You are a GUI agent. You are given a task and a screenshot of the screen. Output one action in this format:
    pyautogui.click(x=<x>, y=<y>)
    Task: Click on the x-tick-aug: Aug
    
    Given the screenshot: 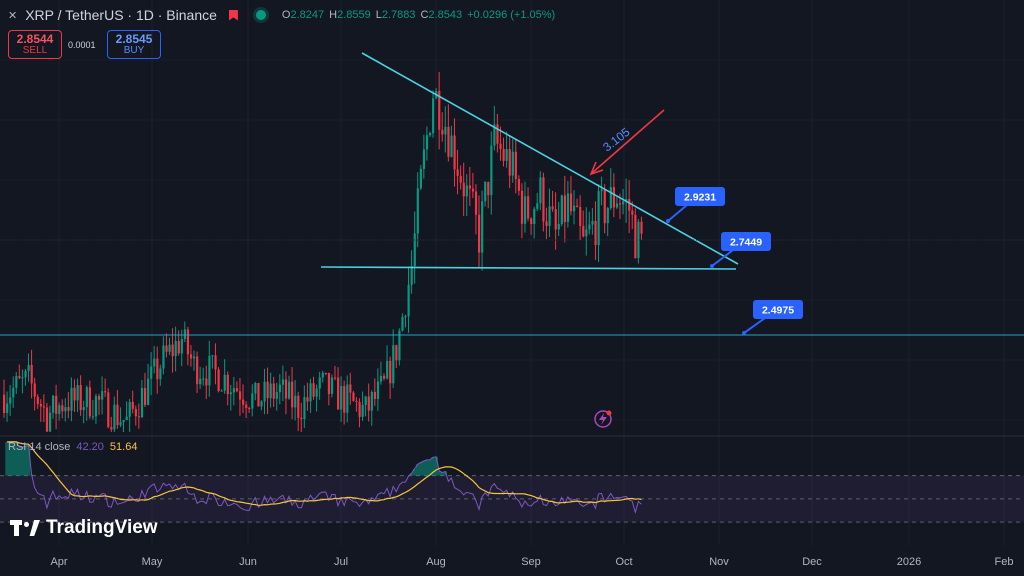 What is the action you would take?
    pyautogui.click(x=436, y=562)
    